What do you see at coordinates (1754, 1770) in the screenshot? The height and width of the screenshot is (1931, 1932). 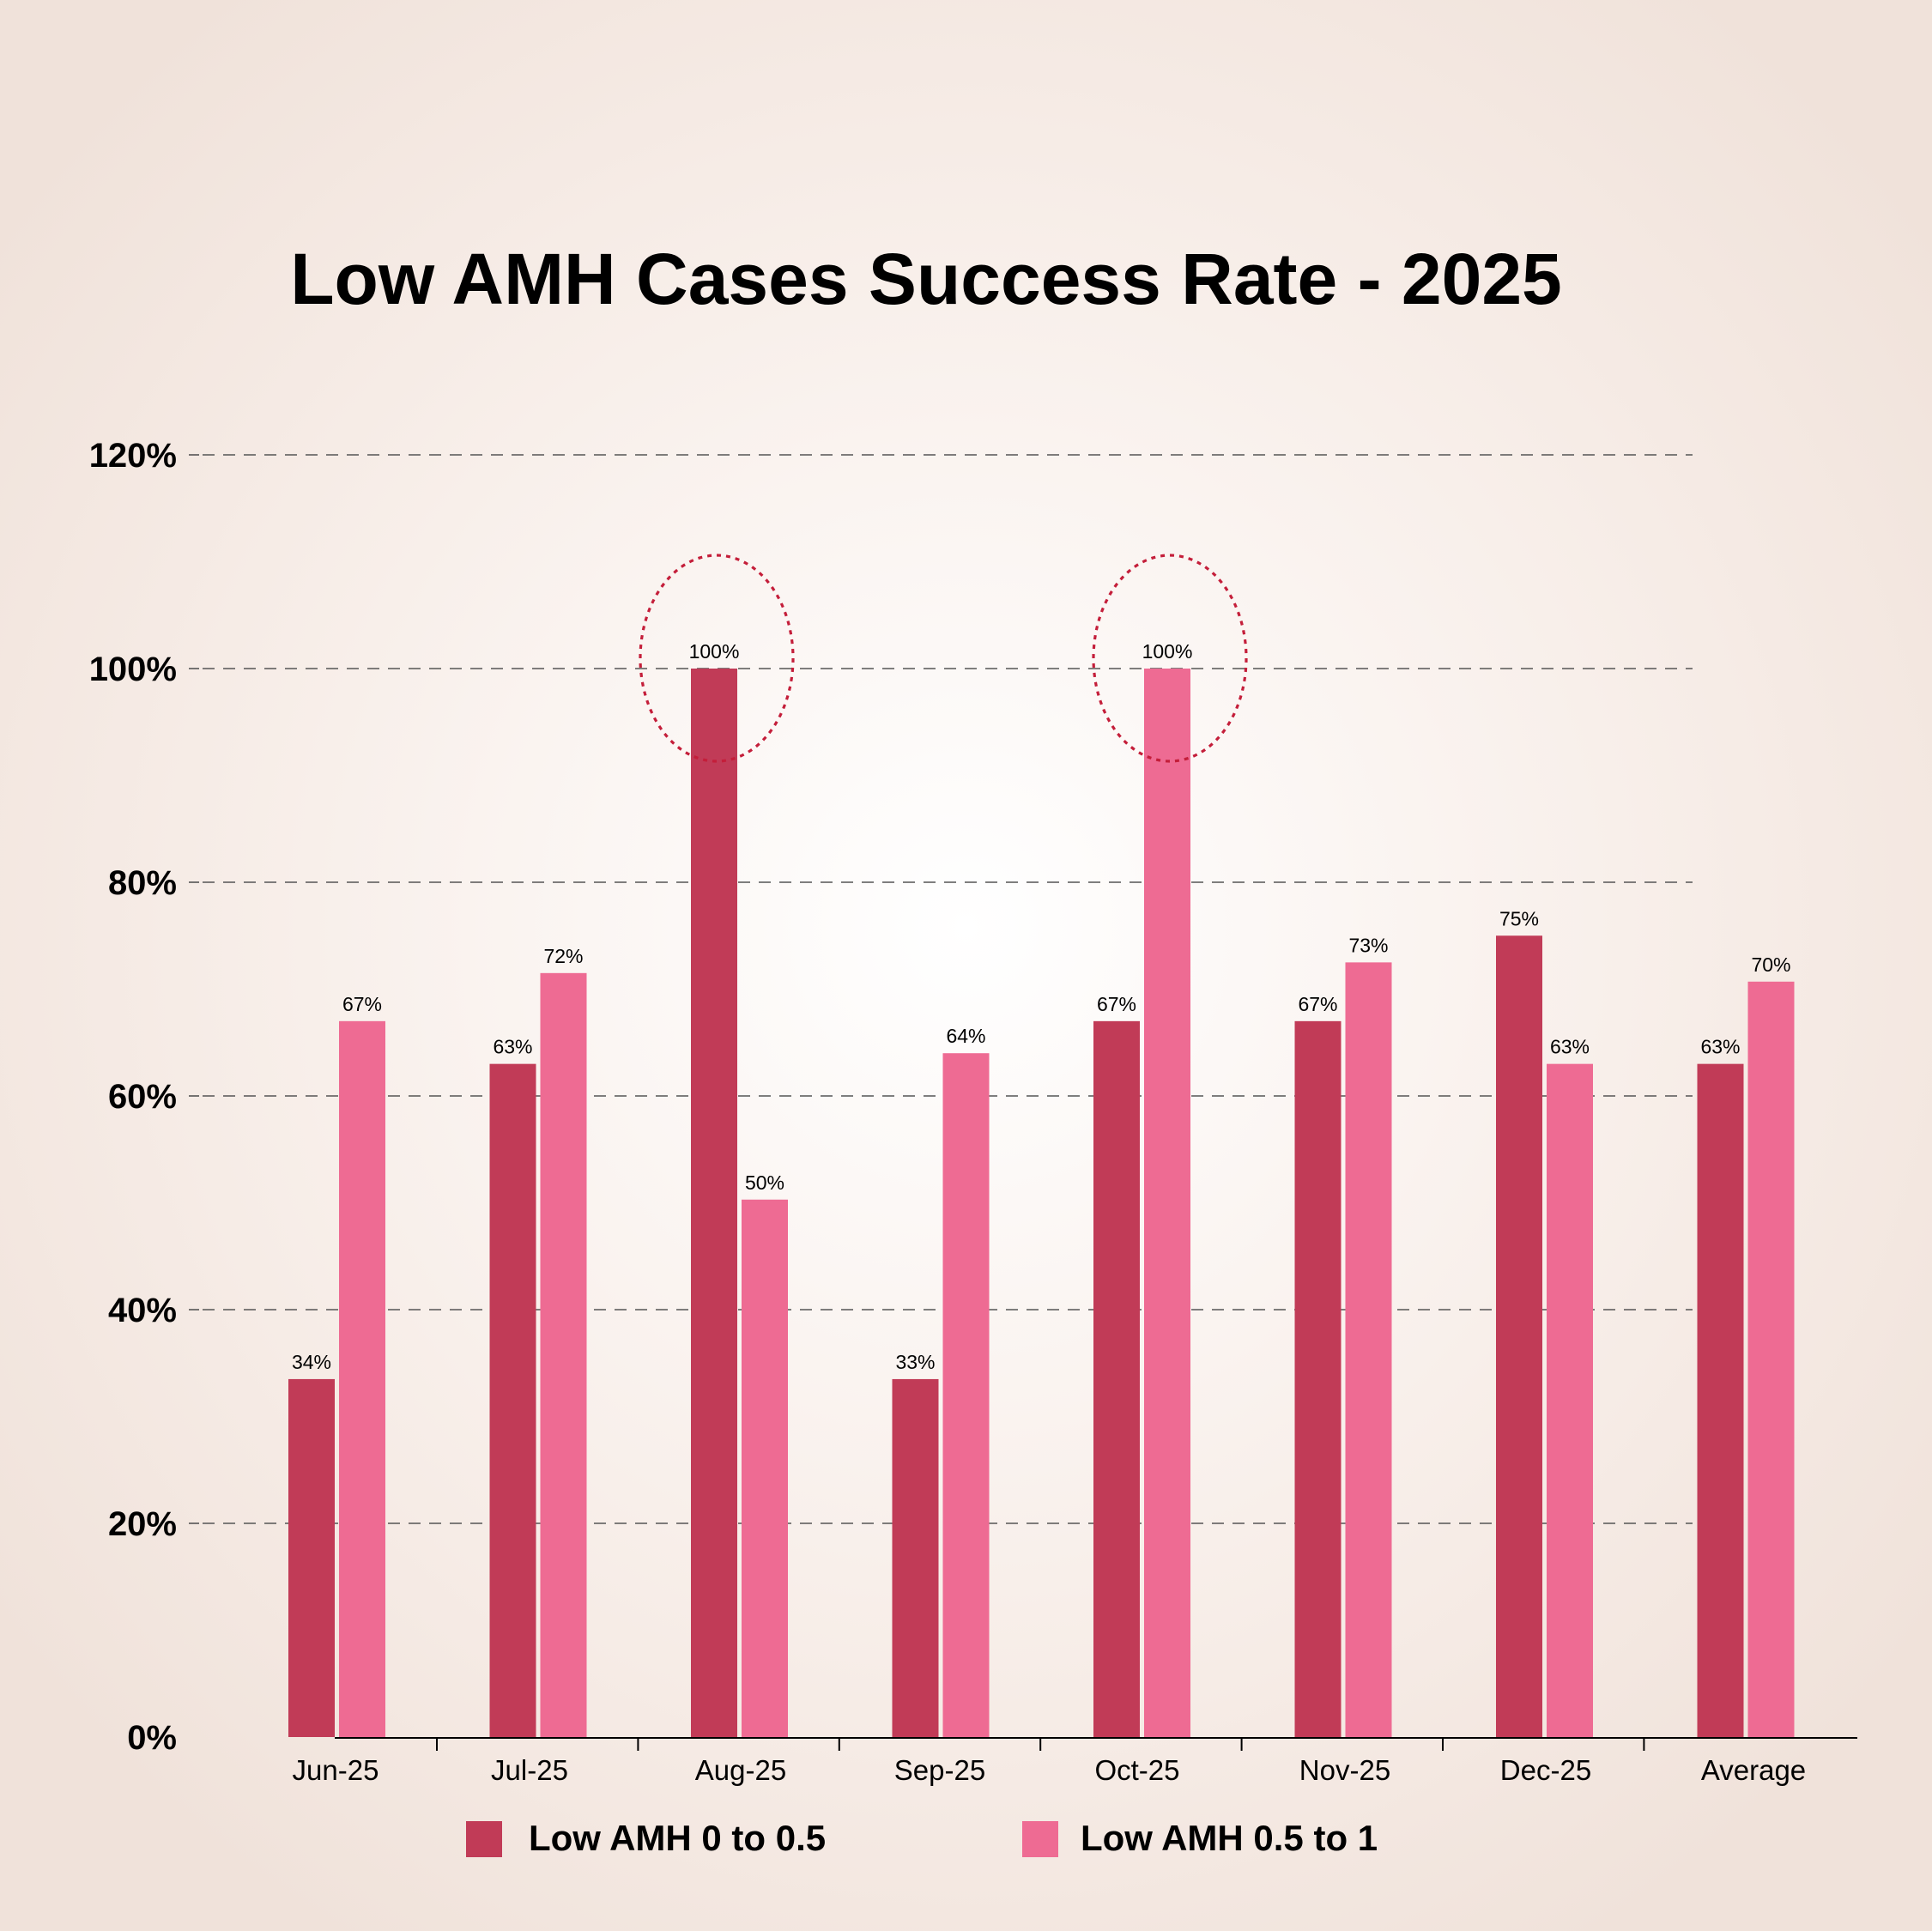 I see `x-tick-label: Average` at bounding box center [1754, 1770].